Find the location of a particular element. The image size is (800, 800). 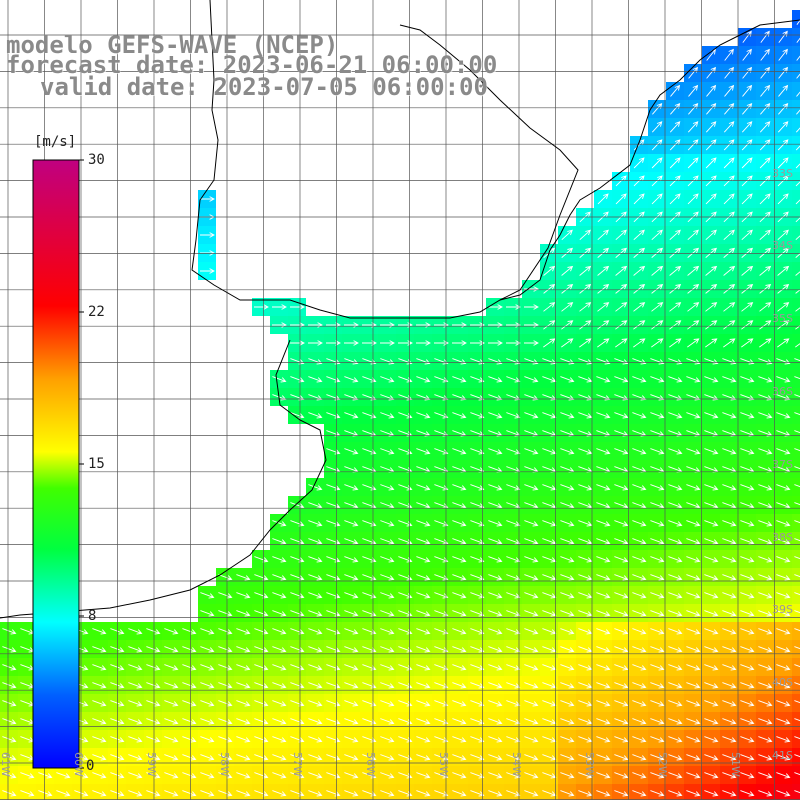

lon-label: 52W is located at coordinates (662, 764).